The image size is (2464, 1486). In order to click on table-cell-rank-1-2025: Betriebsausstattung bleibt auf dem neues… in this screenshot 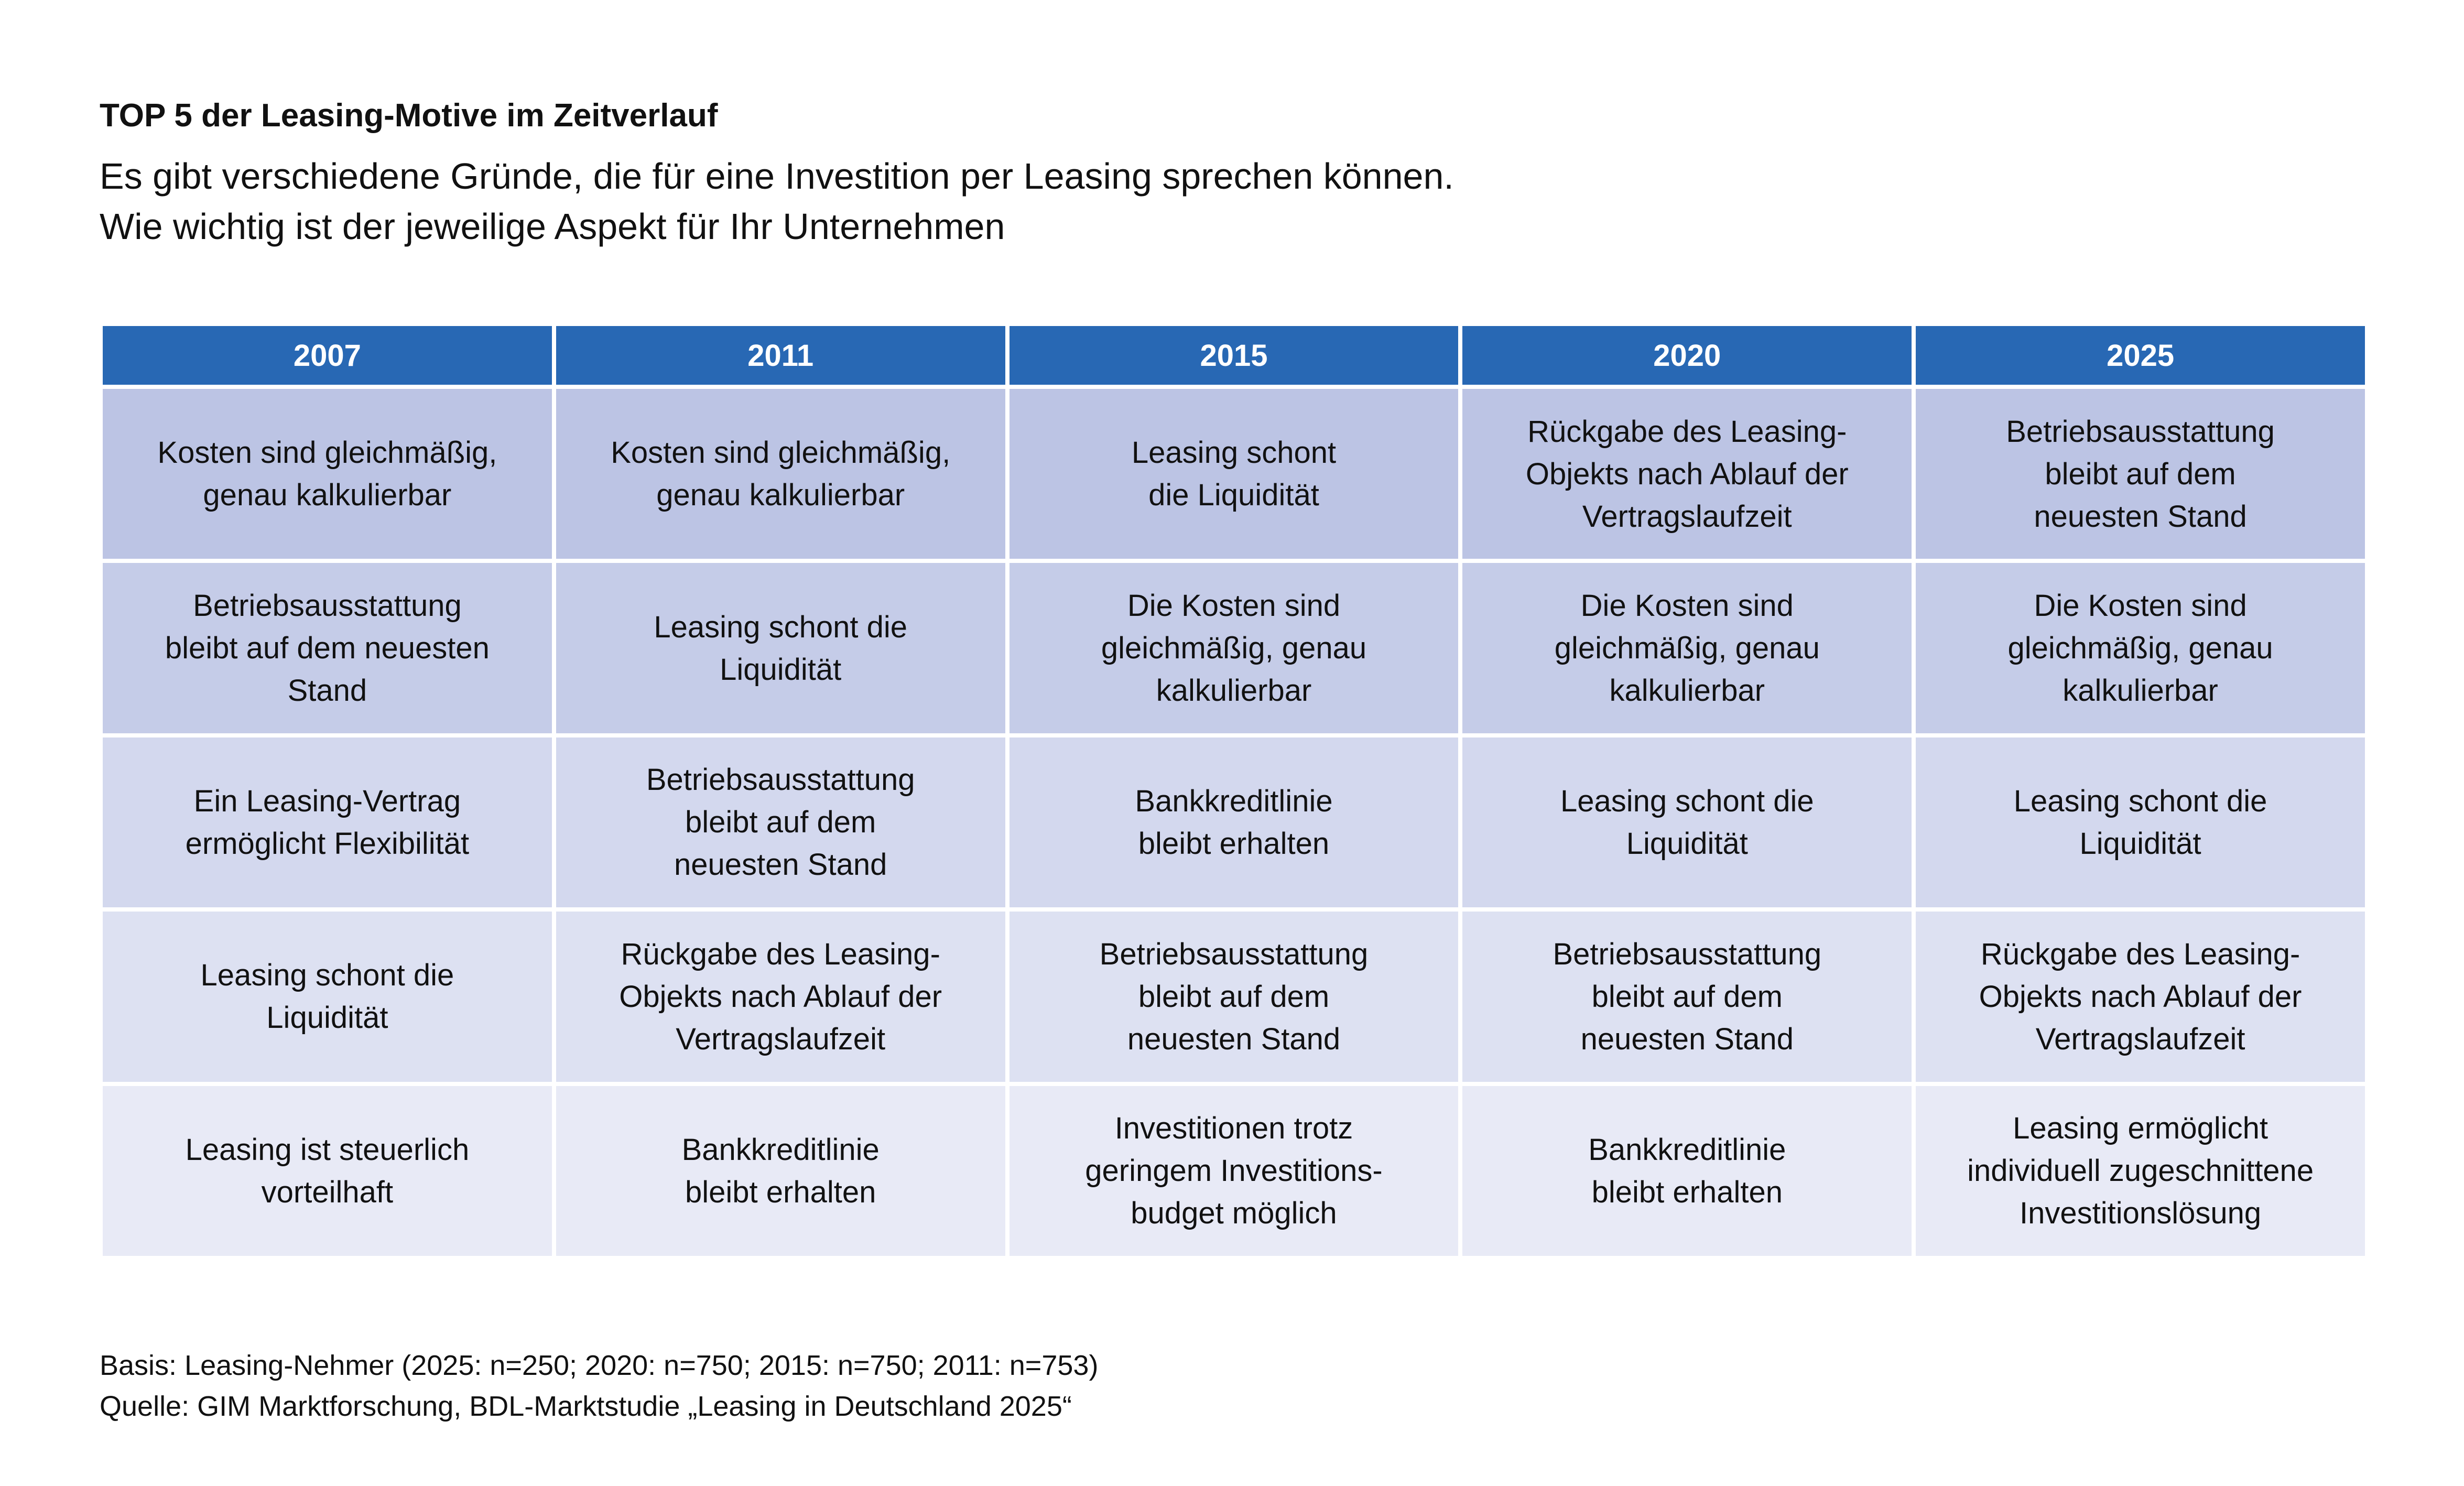, I will do `click(2140, 474)`.